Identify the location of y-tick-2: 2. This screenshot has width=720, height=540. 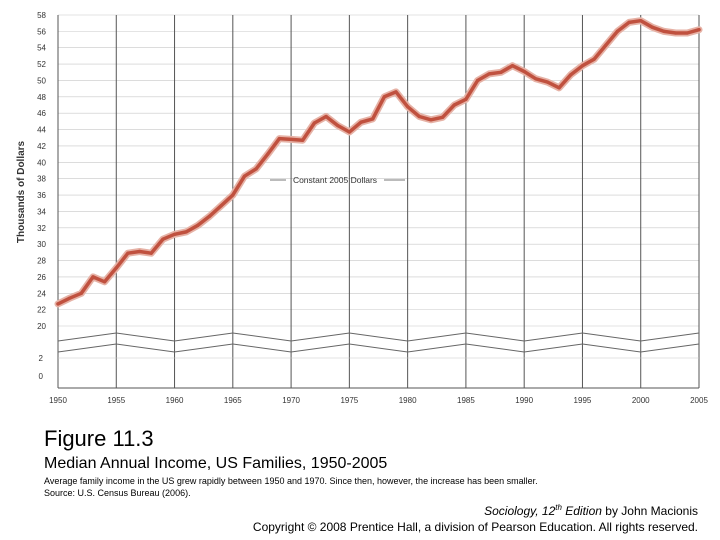
(41, 358).